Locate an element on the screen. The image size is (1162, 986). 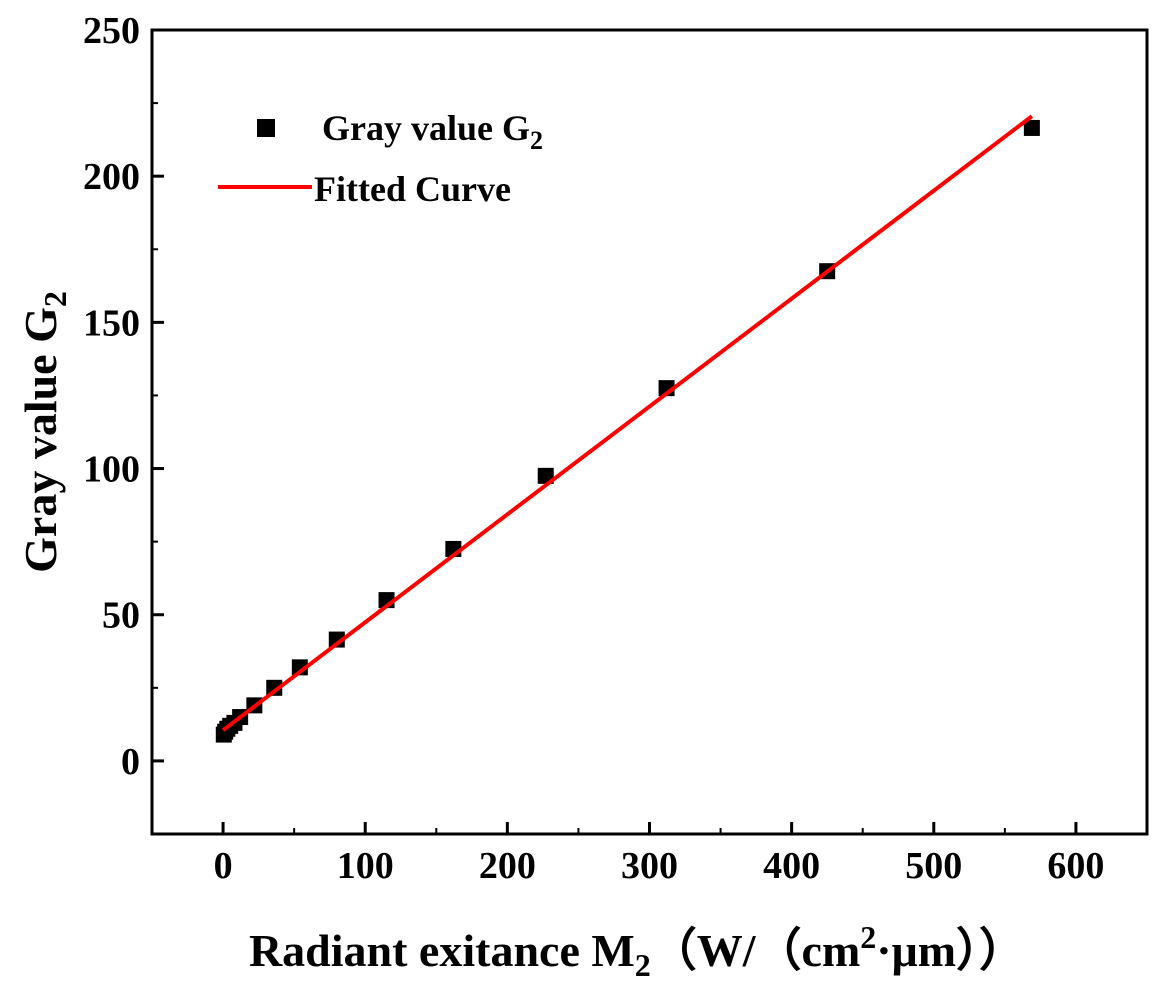
y-tick-label: 0 is located at coordinates (130, 762).